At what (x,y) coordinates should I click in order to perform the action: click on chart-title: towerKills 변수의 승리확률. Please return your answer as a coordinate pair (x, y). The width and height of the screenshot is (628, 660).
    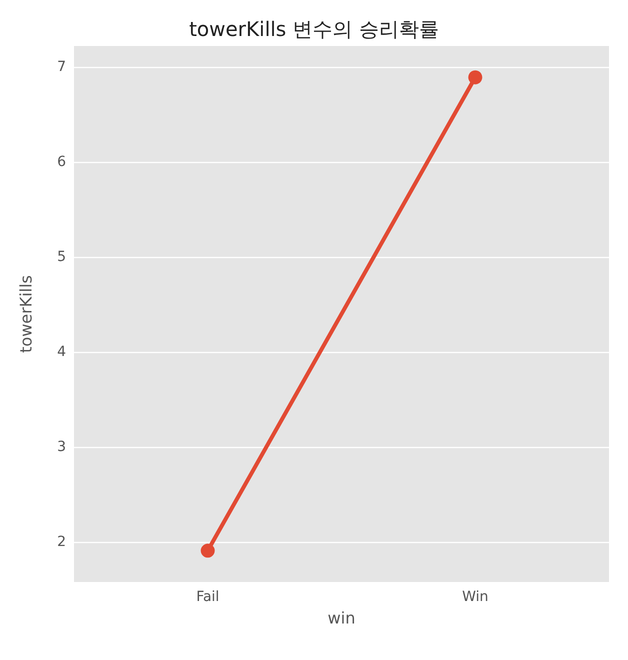
    Looking at the image, I should click on (314, 29).